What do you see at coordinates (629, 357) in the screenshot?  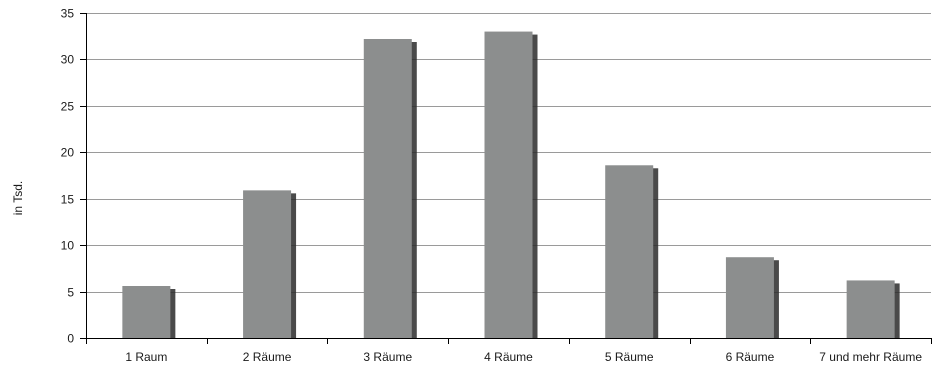 I see `x-tick-label: 5 Räume` at bounding box center [629, 357].